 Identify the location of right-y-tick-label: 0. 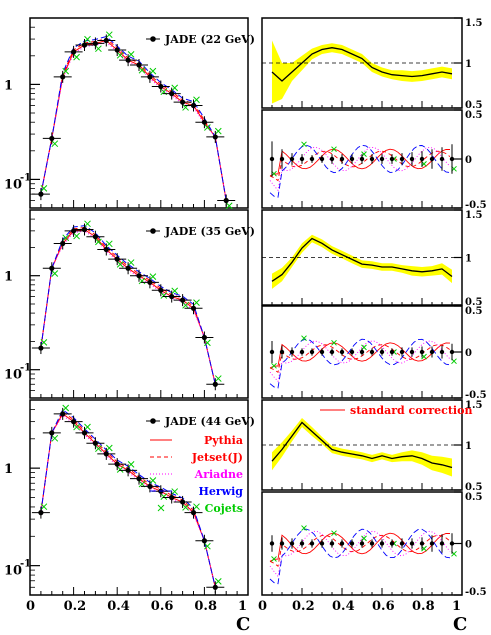
(468, 545).